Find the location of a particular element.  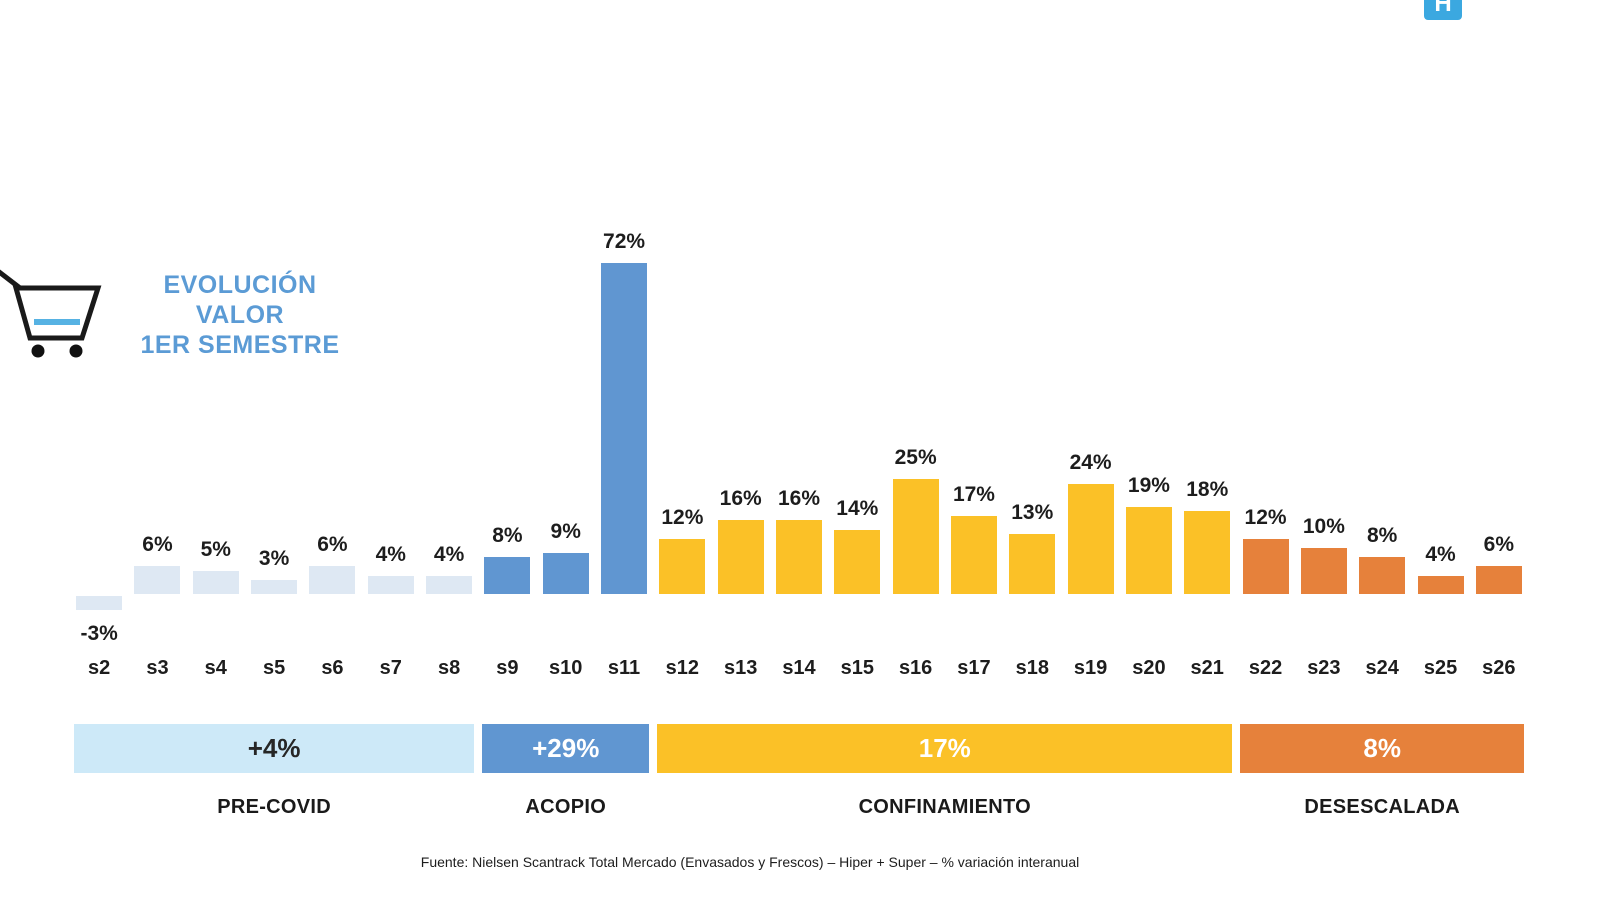

week-label-s20: s20 is located at coordinates (1149, 668).